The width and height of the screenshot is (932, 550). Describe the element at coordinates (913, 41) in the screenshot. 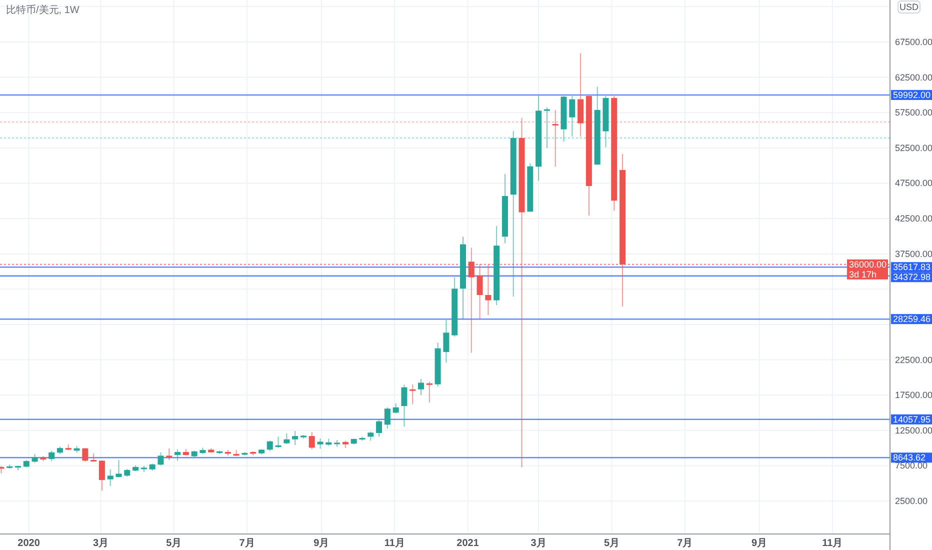

I see `y-tick-label: 67500.00` at that location.